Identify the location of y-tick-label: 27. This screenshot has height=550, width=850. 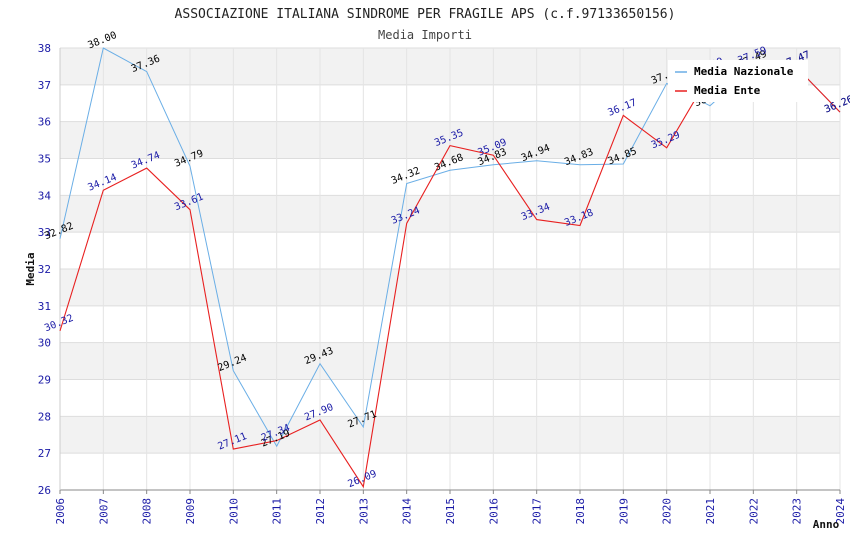
(44, 453).